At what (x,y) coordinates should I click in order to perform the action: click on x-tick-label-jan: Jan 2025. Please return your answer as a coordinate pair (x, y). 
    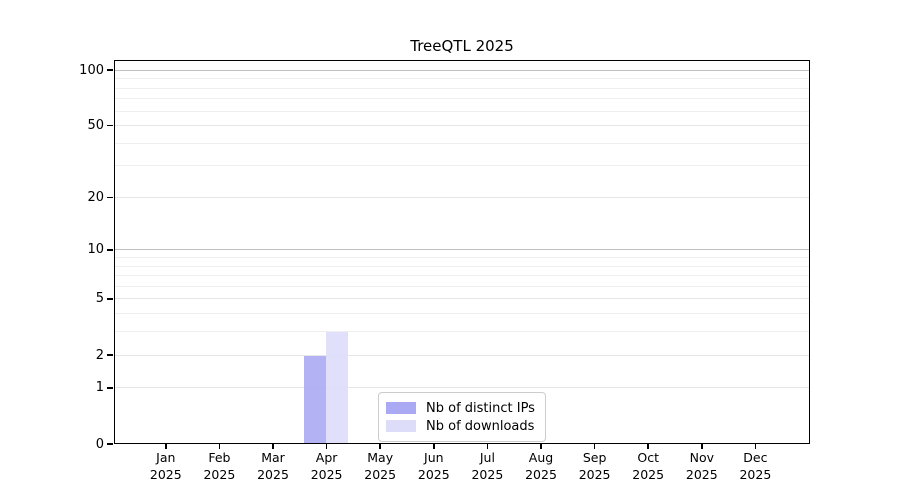
    Looking at the image, I should click on (166, 466).